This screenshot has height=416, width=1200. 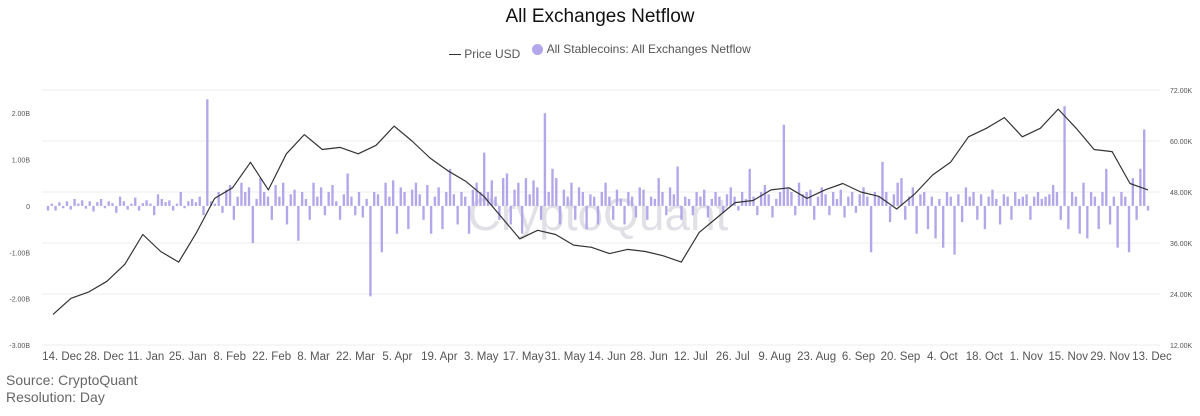 I want to click on legend-dot-icon, so click(x=537, y=49).